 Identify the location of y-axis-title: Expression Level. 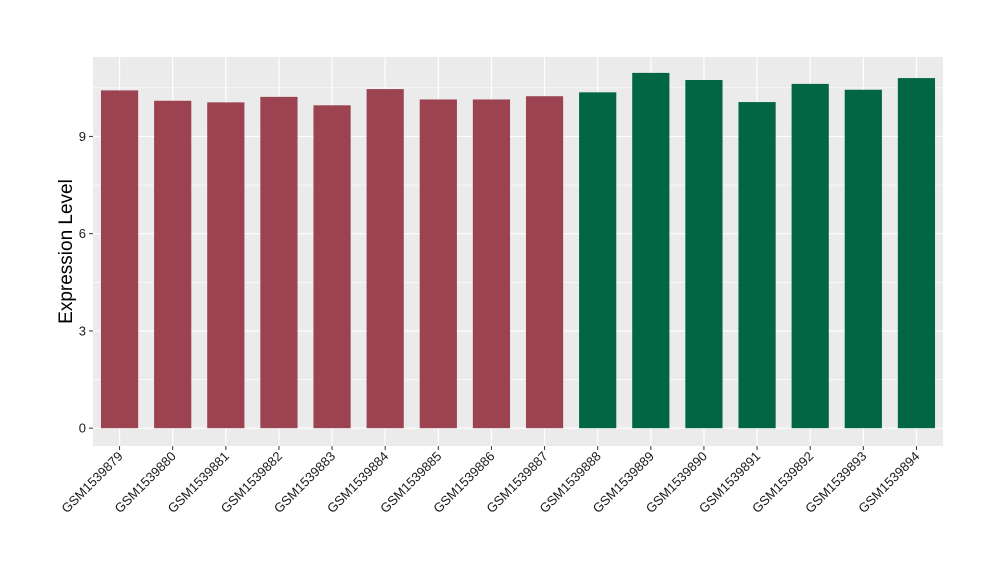
(66, 251).